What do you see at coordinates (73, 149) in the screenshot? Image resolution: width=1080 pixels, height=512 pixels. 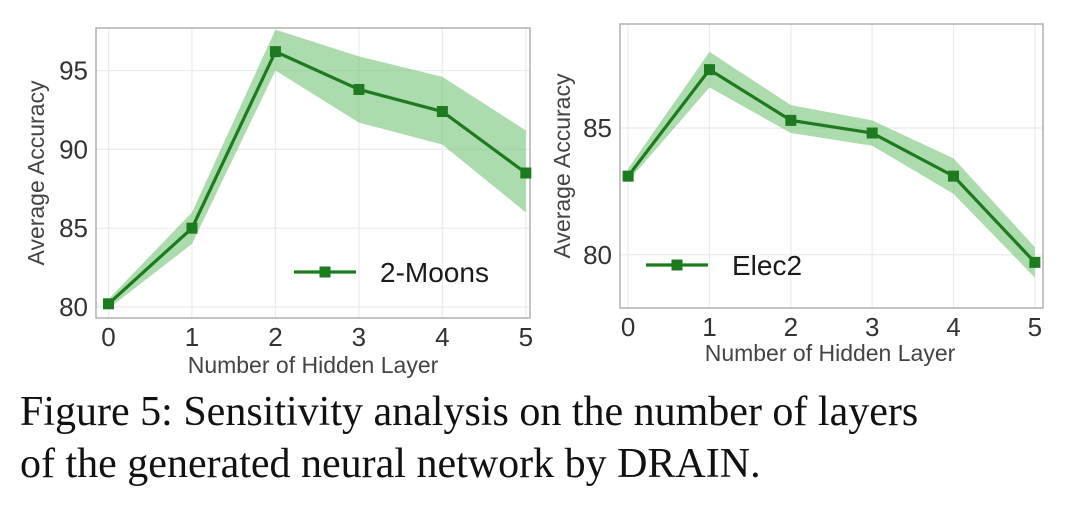 I see `y-tick-label: 90` at bounding box center [73, 149].